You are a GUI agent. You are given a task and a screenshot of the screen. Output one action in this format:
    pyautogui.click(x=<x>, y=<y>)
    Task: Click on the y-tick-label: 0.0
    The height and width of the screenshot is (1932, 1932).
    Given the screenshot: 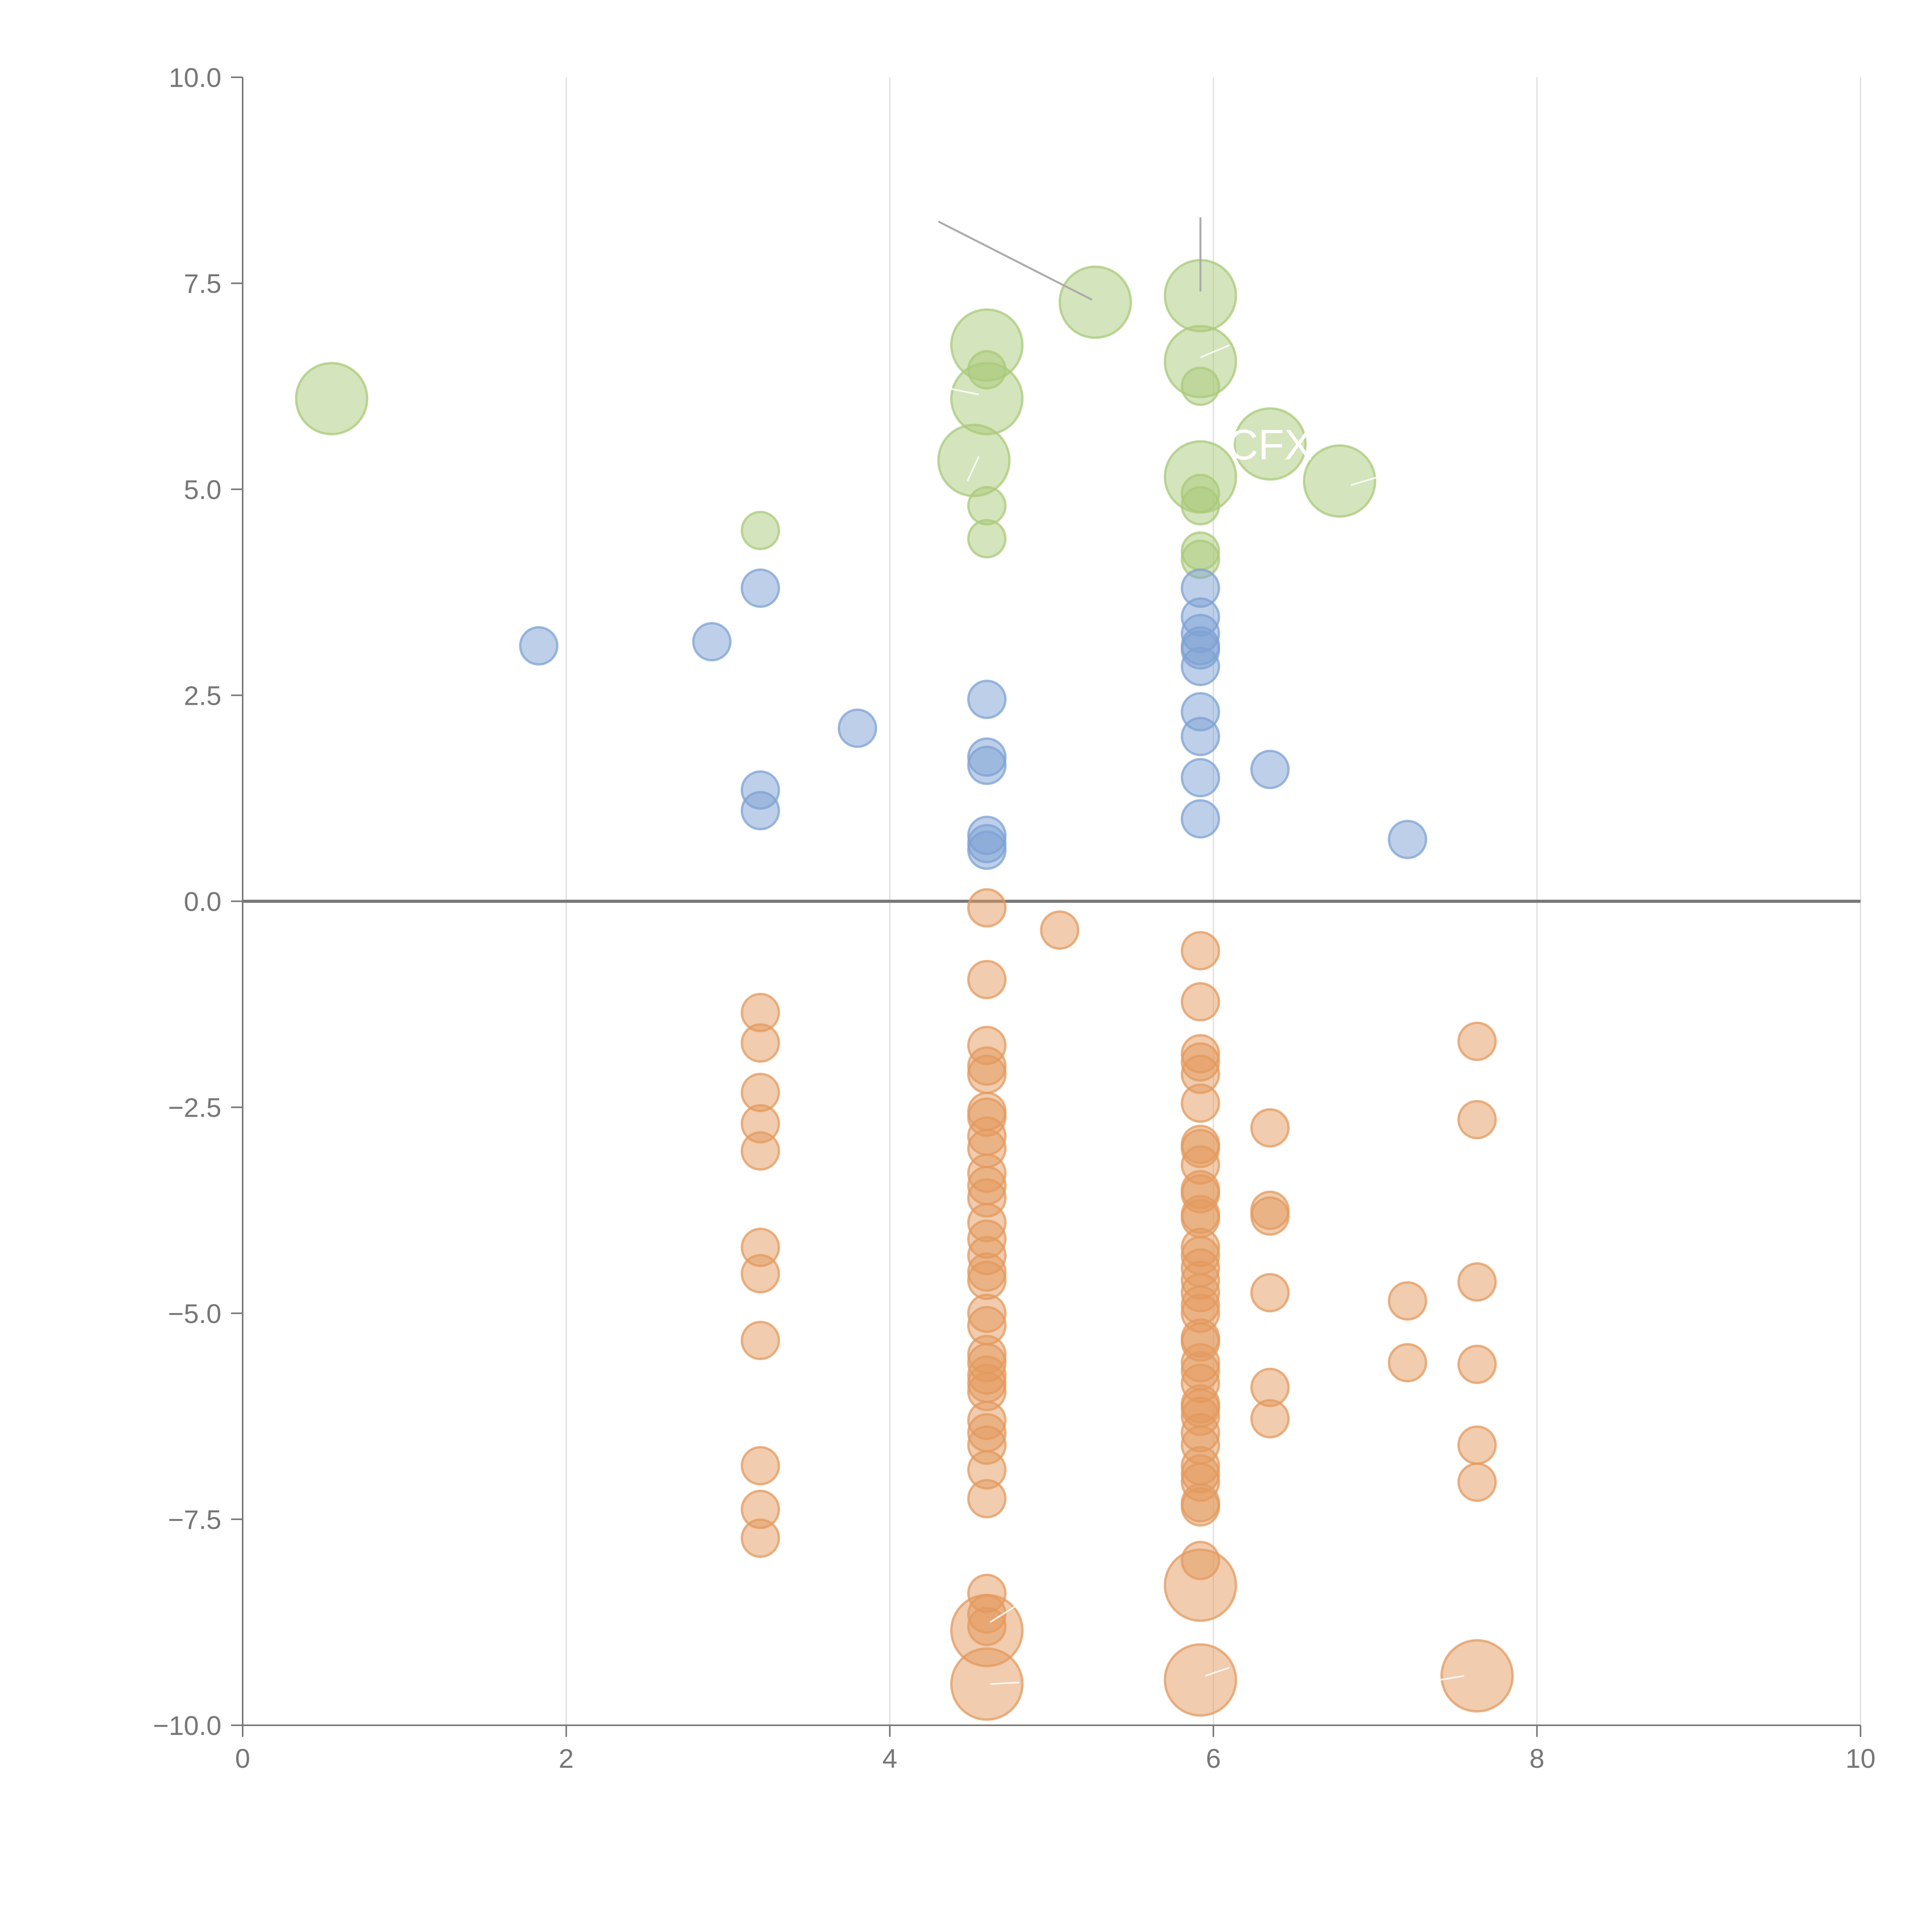 What is the action you would take?
    pyautogui.click(x=202, y=902)
    